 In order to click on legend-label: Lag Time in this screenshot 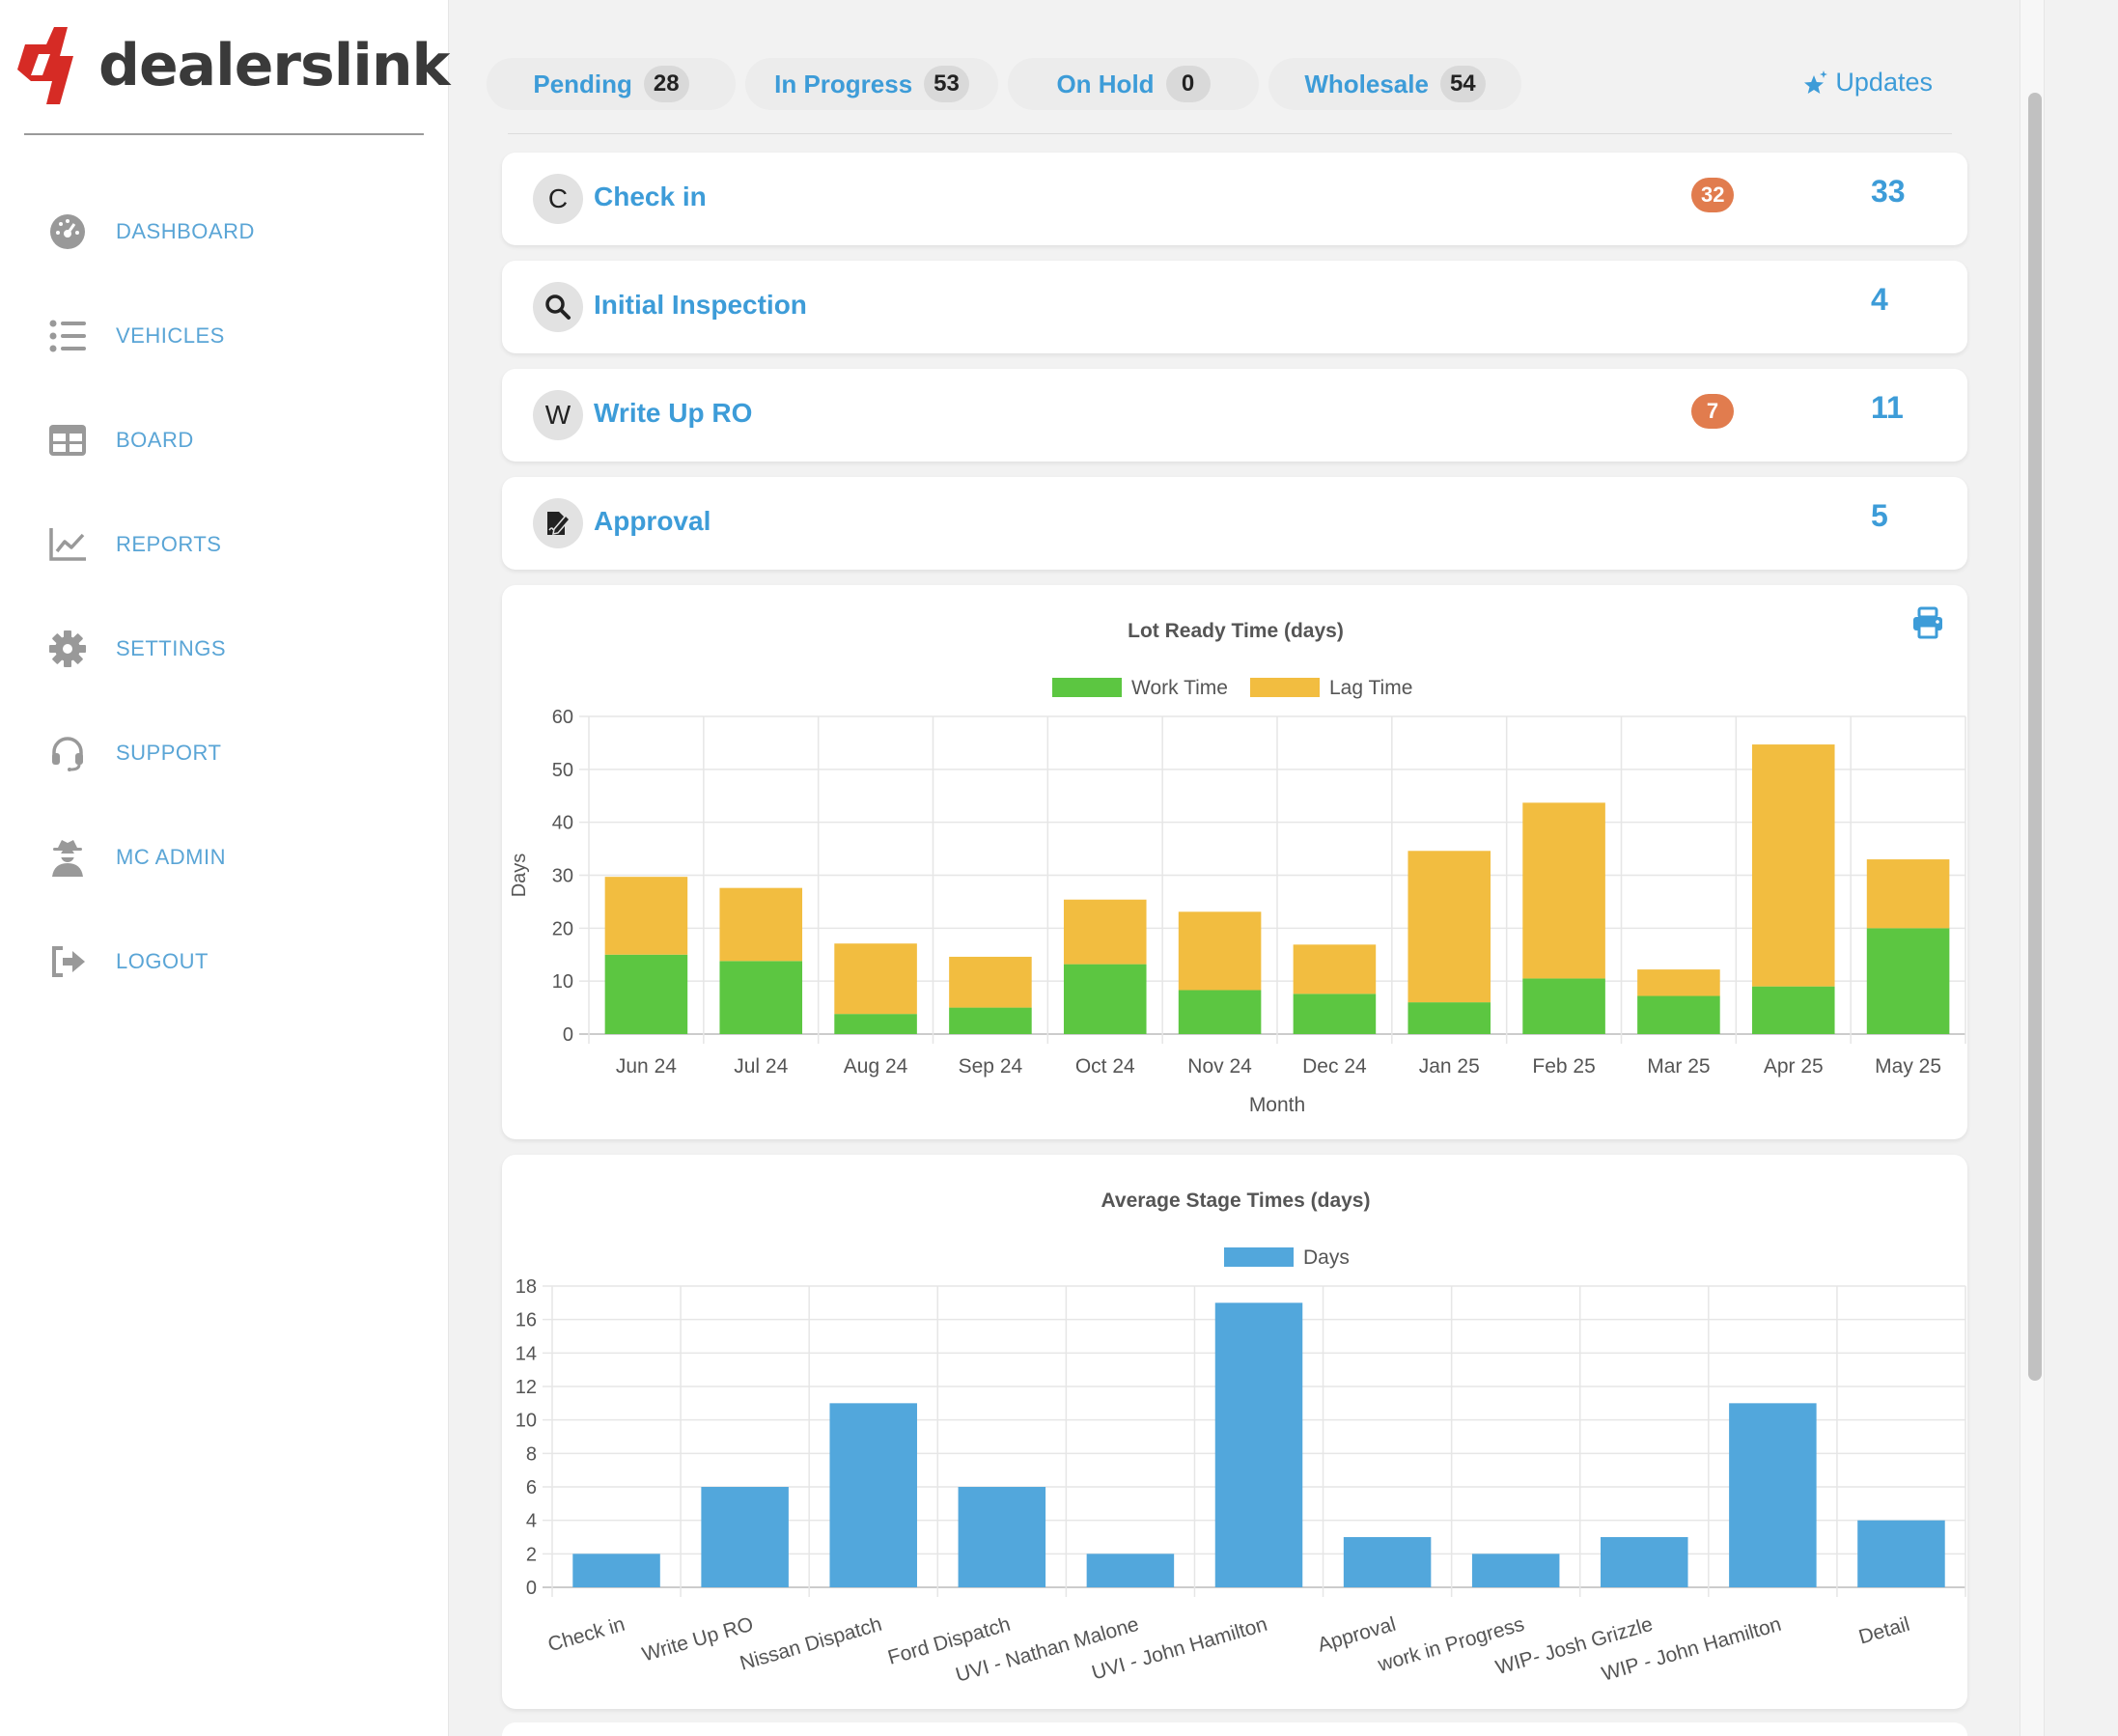, I will do `click(1370, 688)`.